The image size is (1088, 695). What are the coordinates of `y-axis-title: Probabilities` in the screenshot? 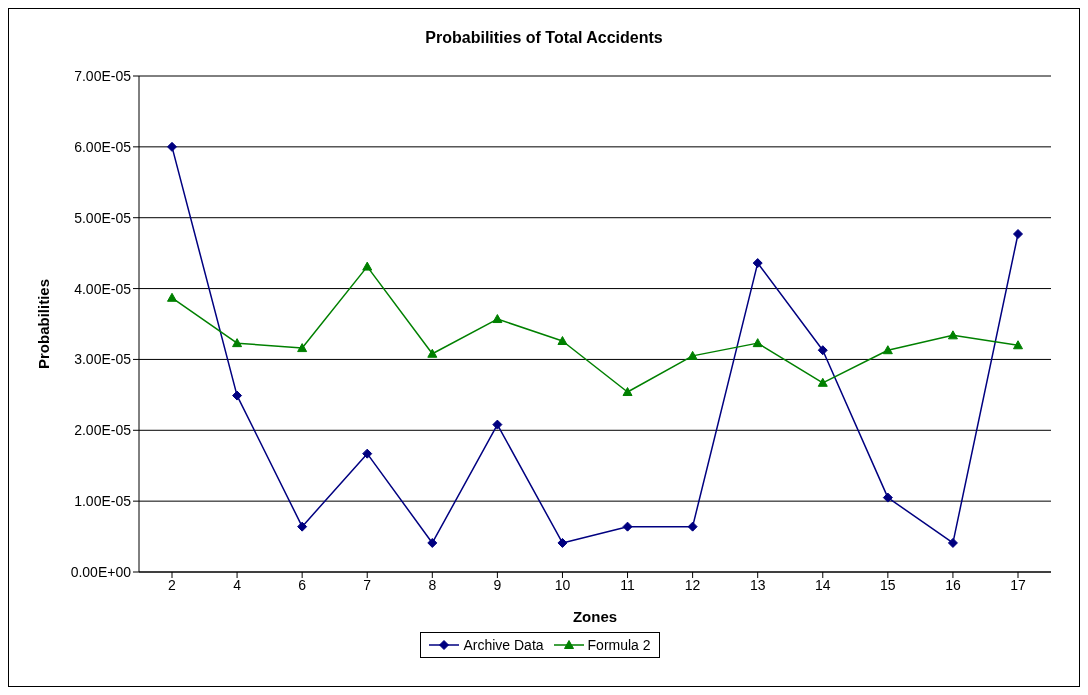 It's located at (44, 324).